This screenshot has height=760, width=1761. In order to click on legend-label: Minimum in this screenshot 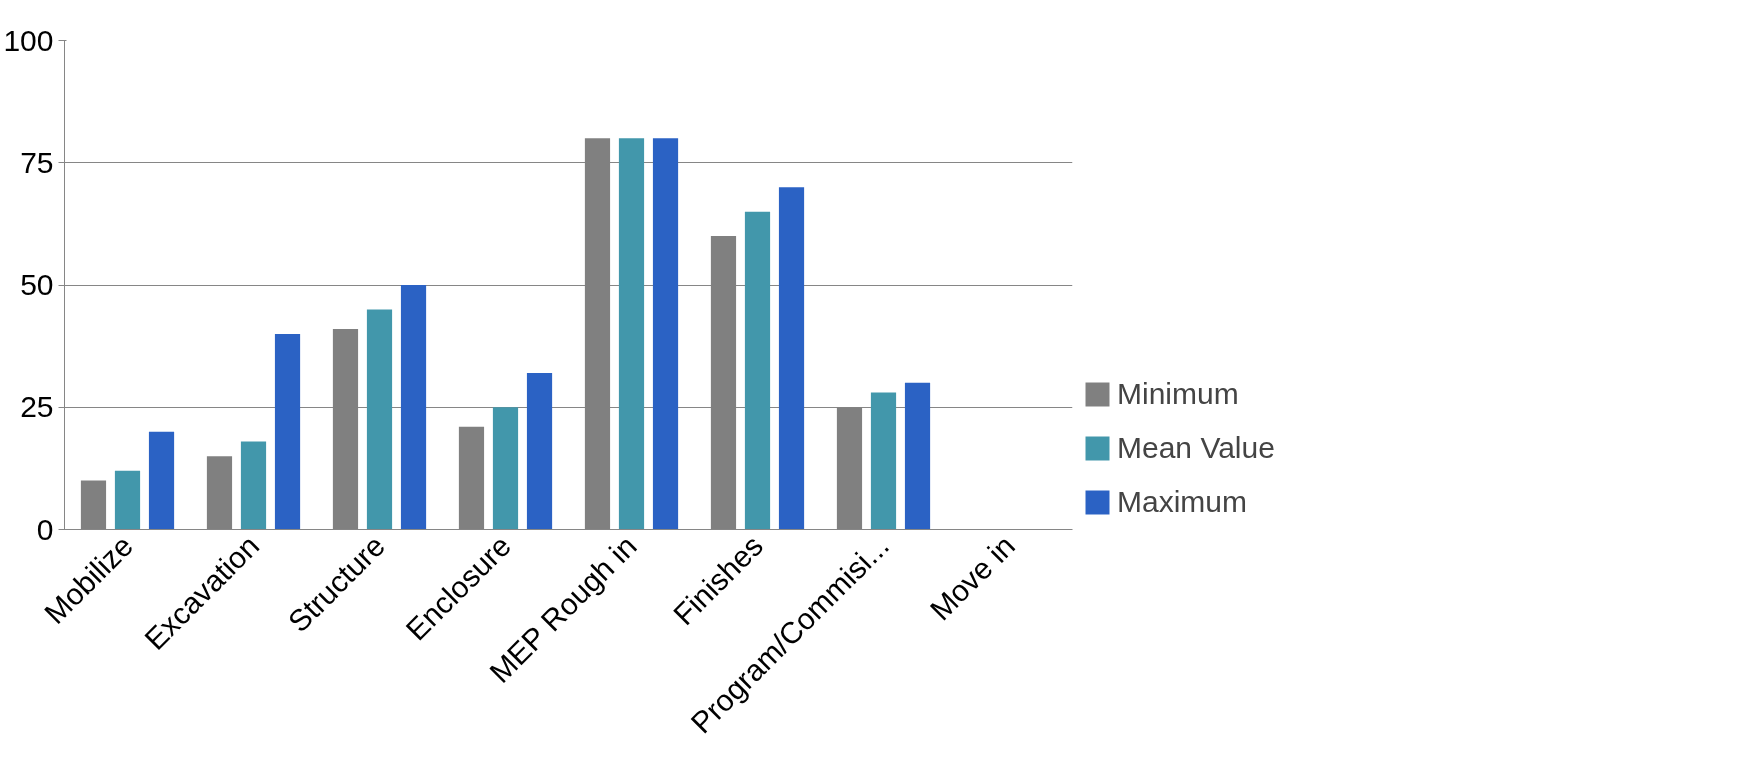, I will do `click(1178, 394)`.